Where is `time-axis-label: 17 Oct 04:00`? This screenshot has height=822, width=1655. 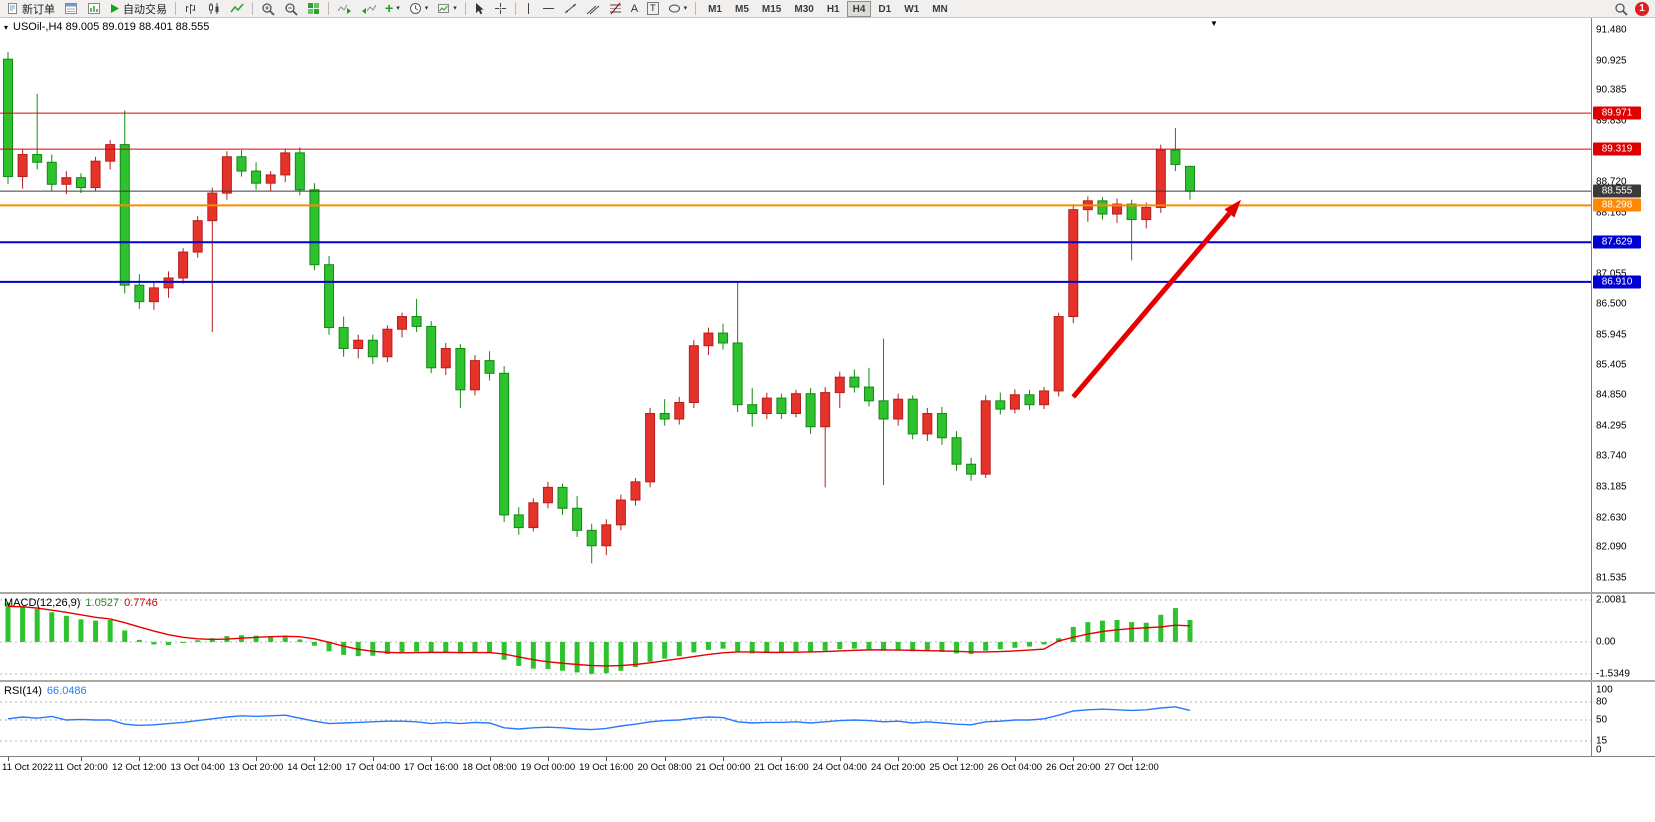 time-axis-label: 17 Oct 04:00 is located at coordinates (373, 767).